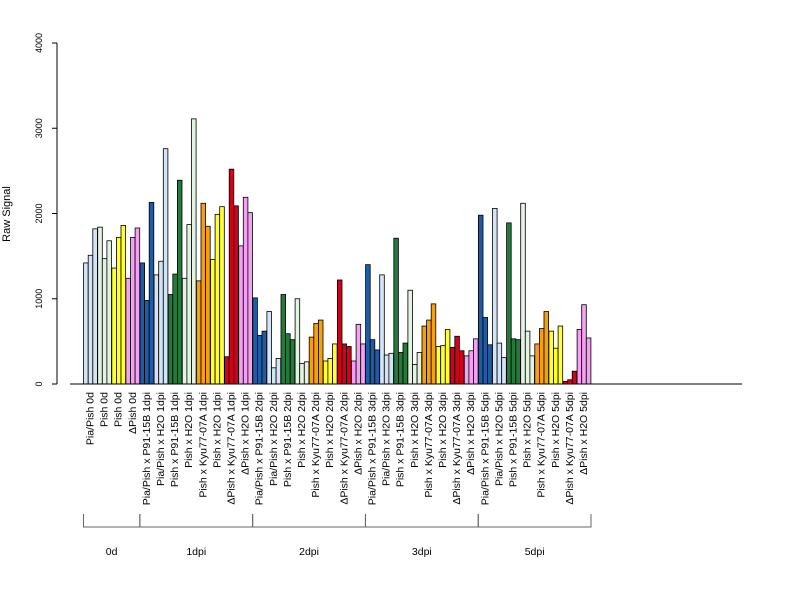 Image resolution: width=800 pixels, height=600 pixels. Describe the element at coordinates (514, 439) in the screenshot. I see `x-tick-label: Pish x P91-15B 5dpi` at that location.